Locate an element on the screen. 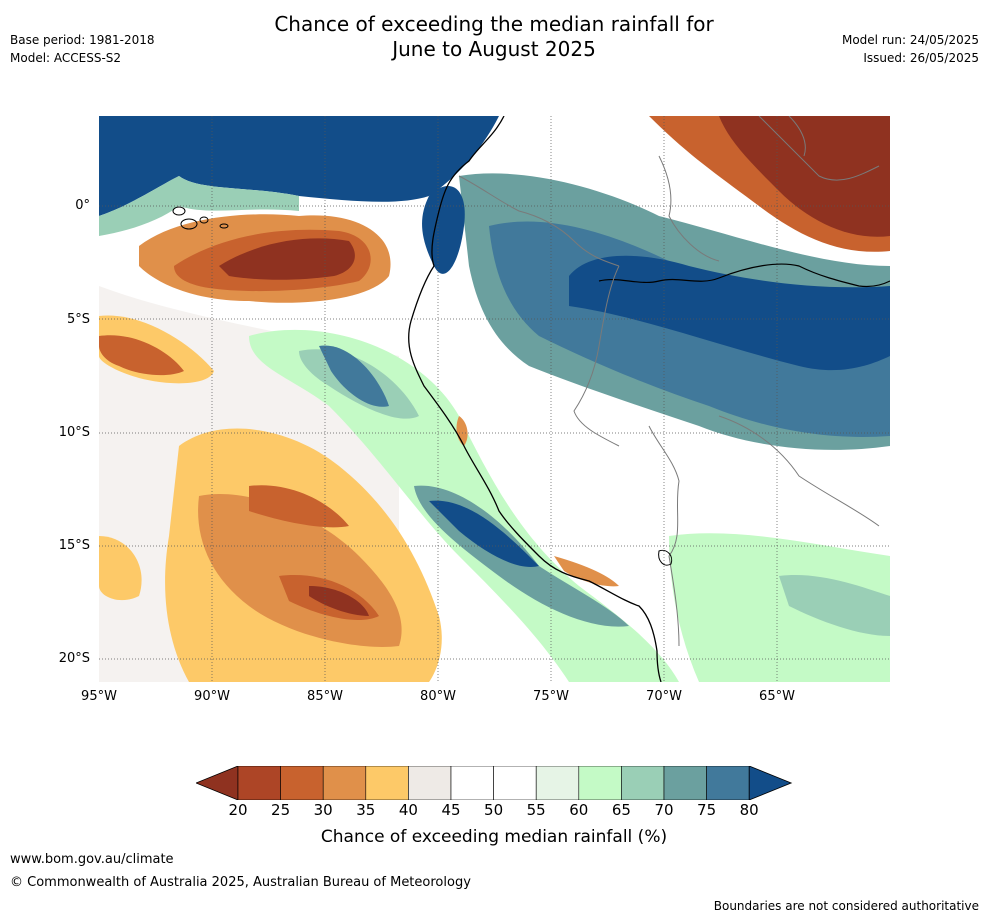  region-65-southeast is located at coordinates (834, 605).